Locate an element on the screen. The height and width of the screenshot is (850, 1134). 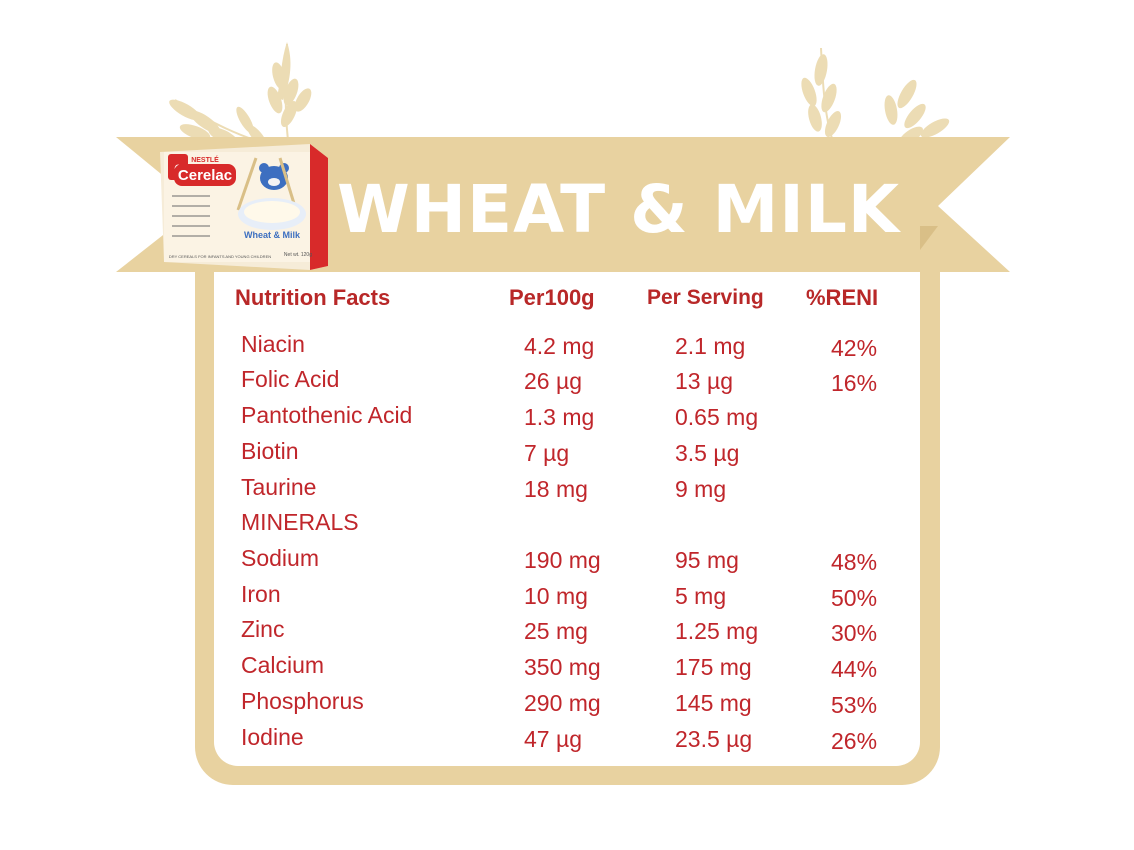
per-serving-value: 95 mg is located at coordinates (707, 560).